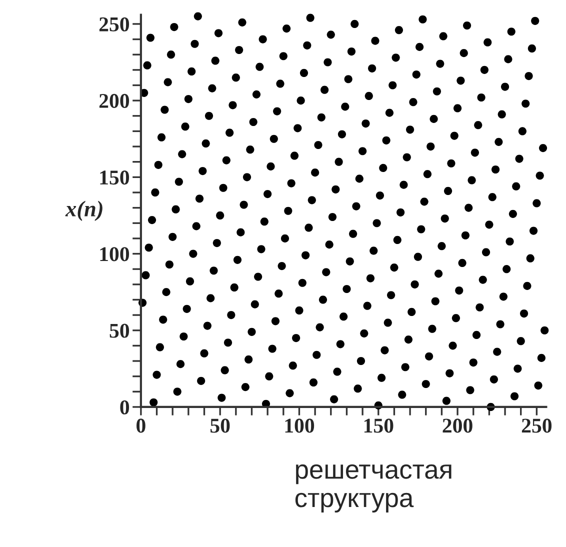 This screenshot has width=566, height=547. What do you see at coordinates (379, 425) in the screenshot?
I see `x-tick-label: 150` at bounding box center [379, 425].